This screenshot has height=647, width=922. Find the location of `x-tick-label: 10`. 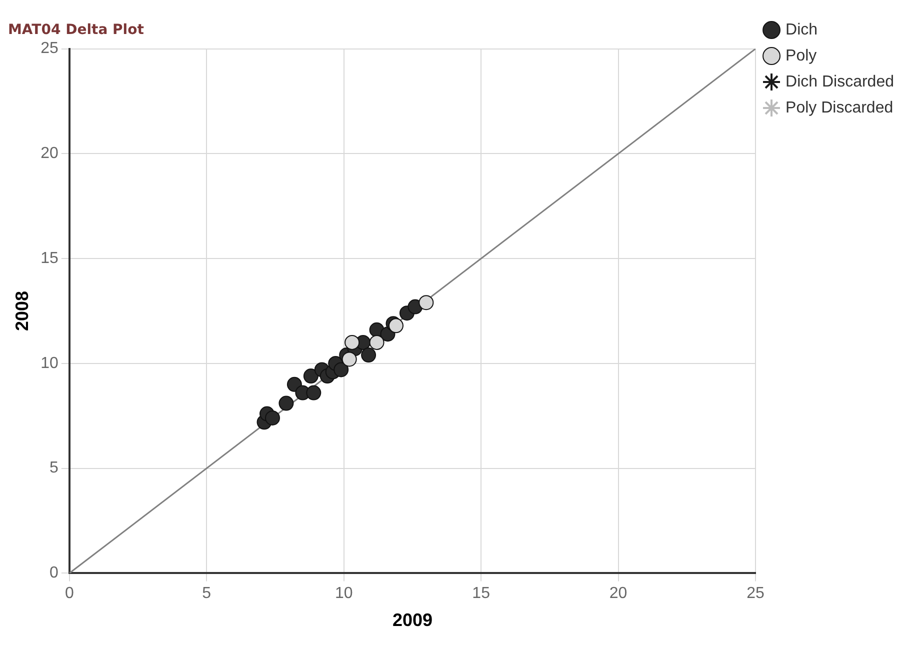

x-tick-label: 10 is located at coordinates (343, 593).